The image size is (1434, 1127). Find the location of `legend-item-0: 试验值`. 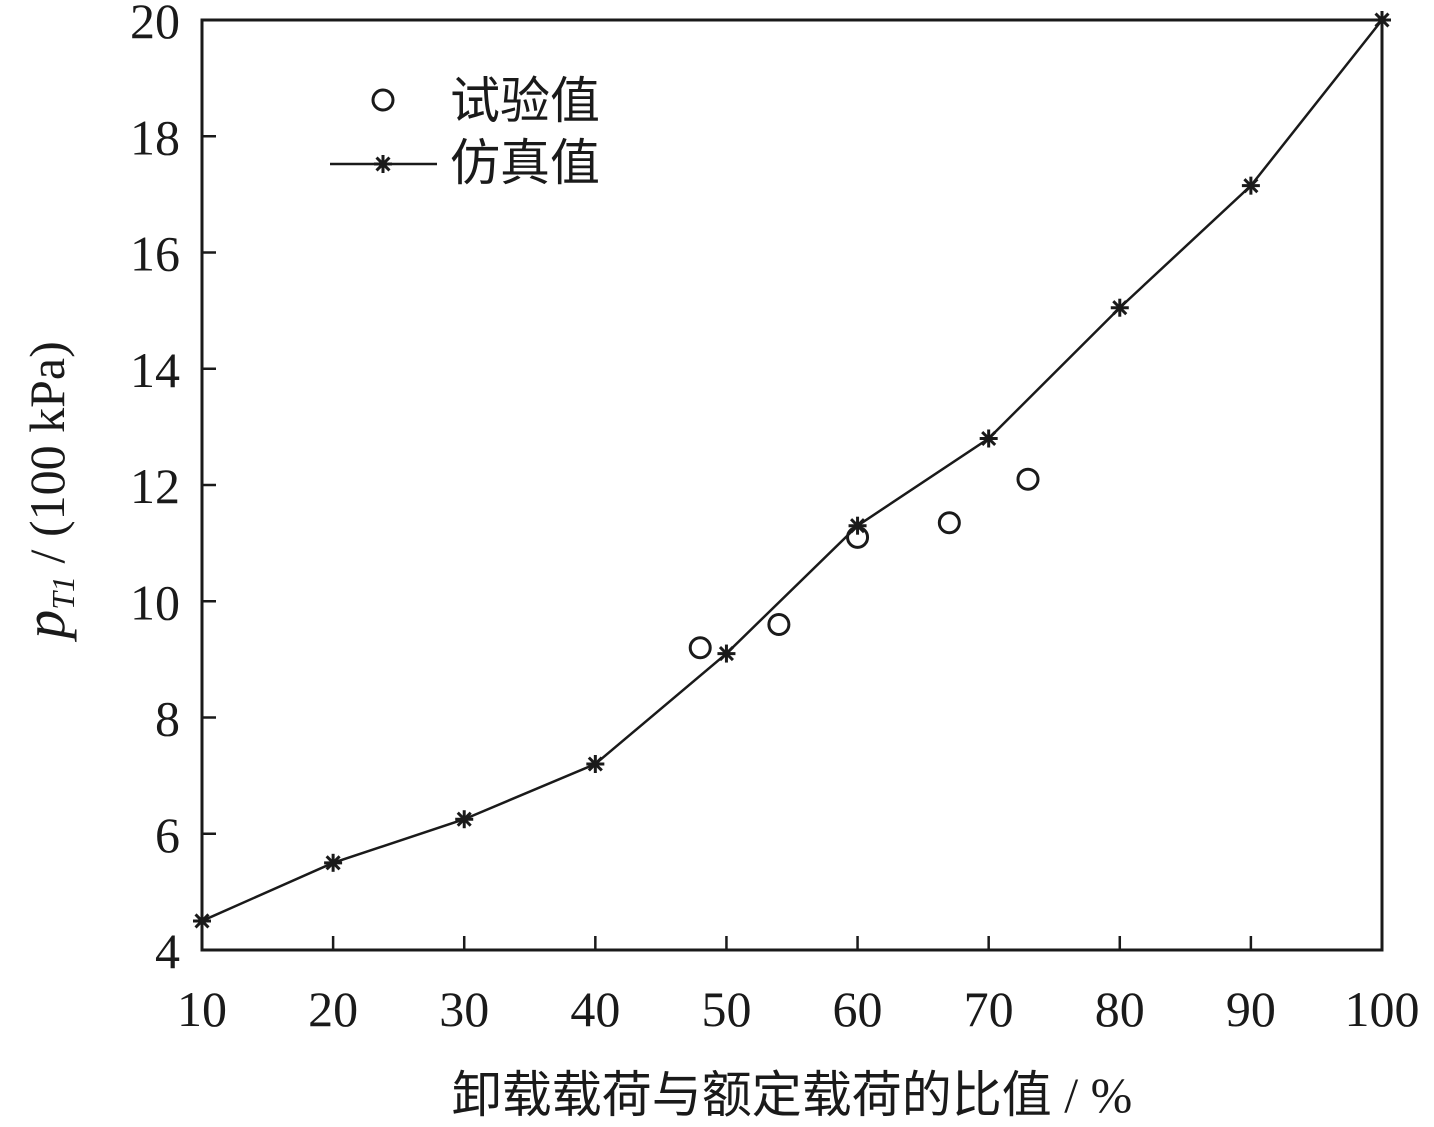

legend-item-0: 试验值 is located at coordinates (485, 101).